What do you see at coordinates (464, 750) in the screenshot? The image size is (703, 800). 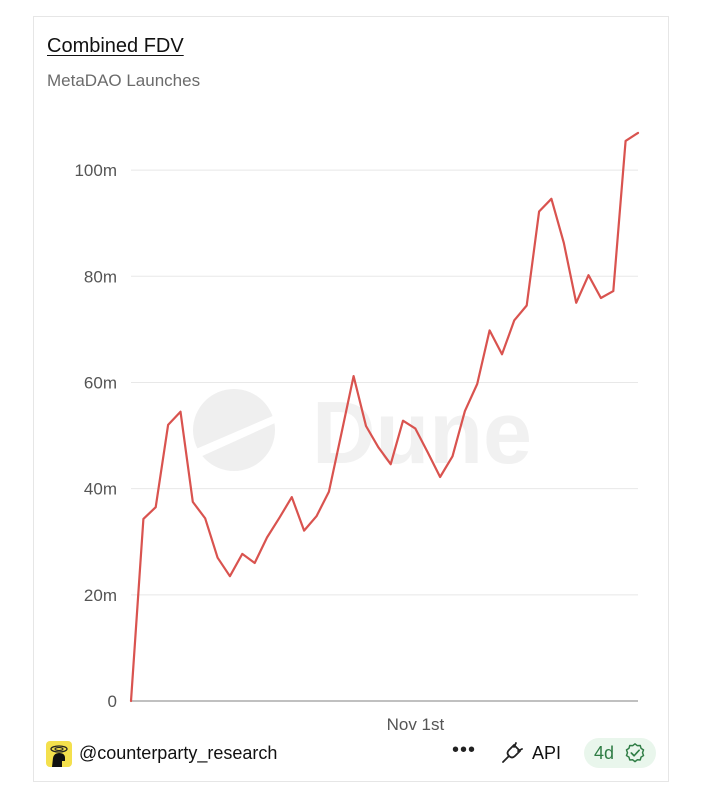 I see `more-options-button: •••` at bounding box center [464, 750].